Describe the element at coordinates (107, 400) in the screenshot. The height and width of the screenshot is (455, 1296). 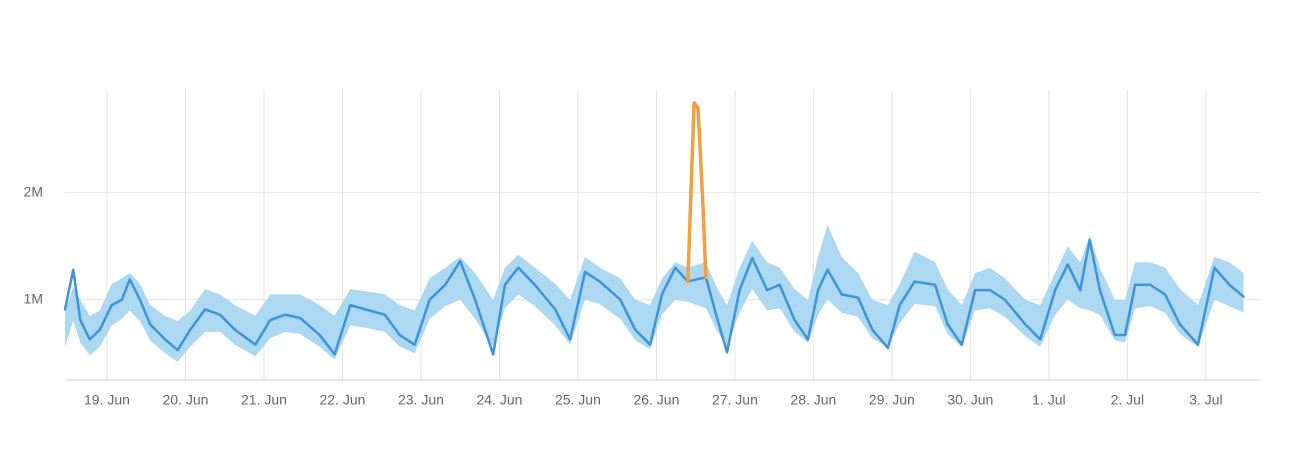
I see `x-tick-label: 19. Jun` at that location.